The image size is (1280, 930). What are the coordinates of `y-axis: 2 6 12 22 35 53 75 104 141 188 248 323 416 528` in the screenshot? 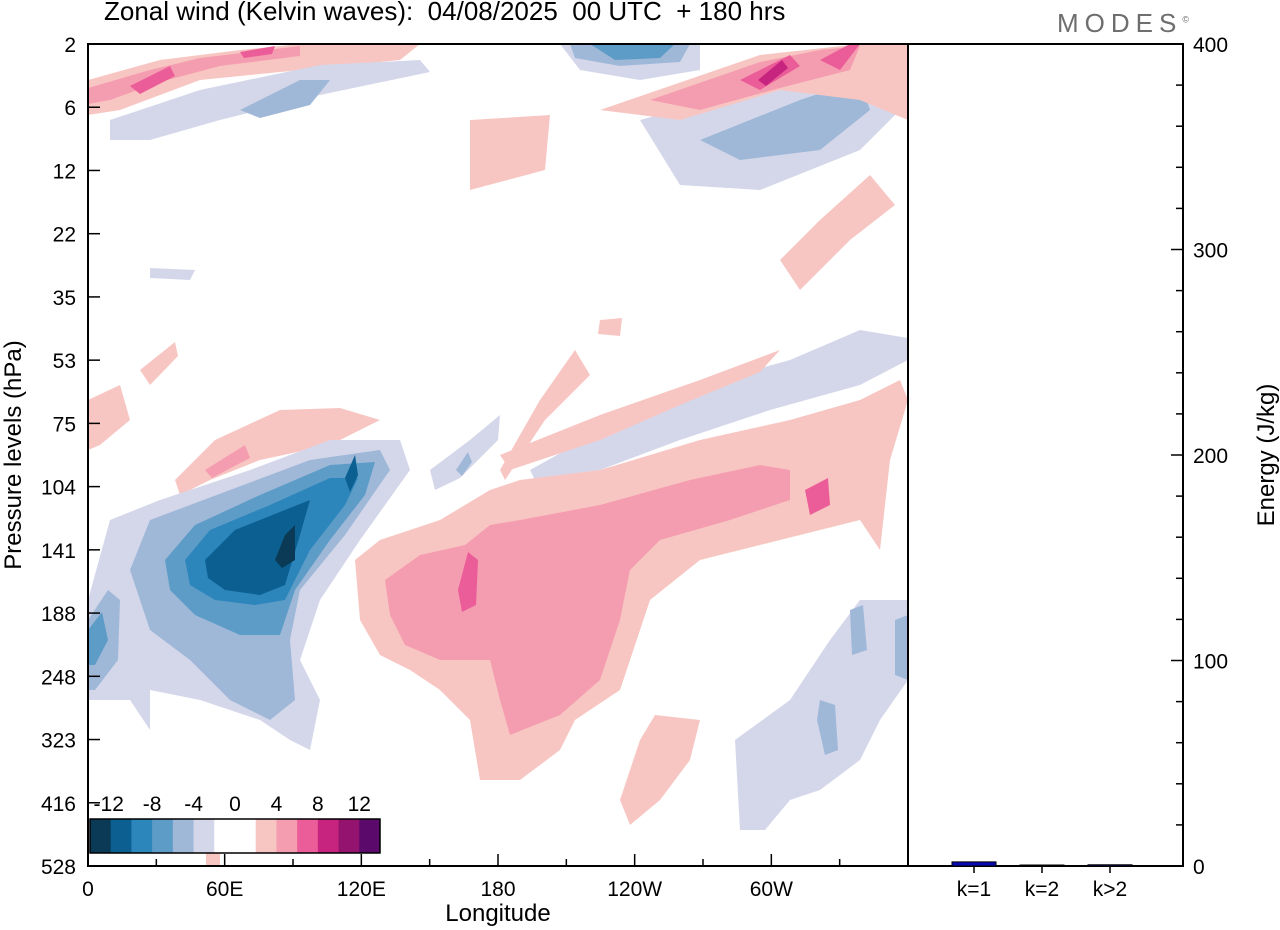 It's located at (70, 456).